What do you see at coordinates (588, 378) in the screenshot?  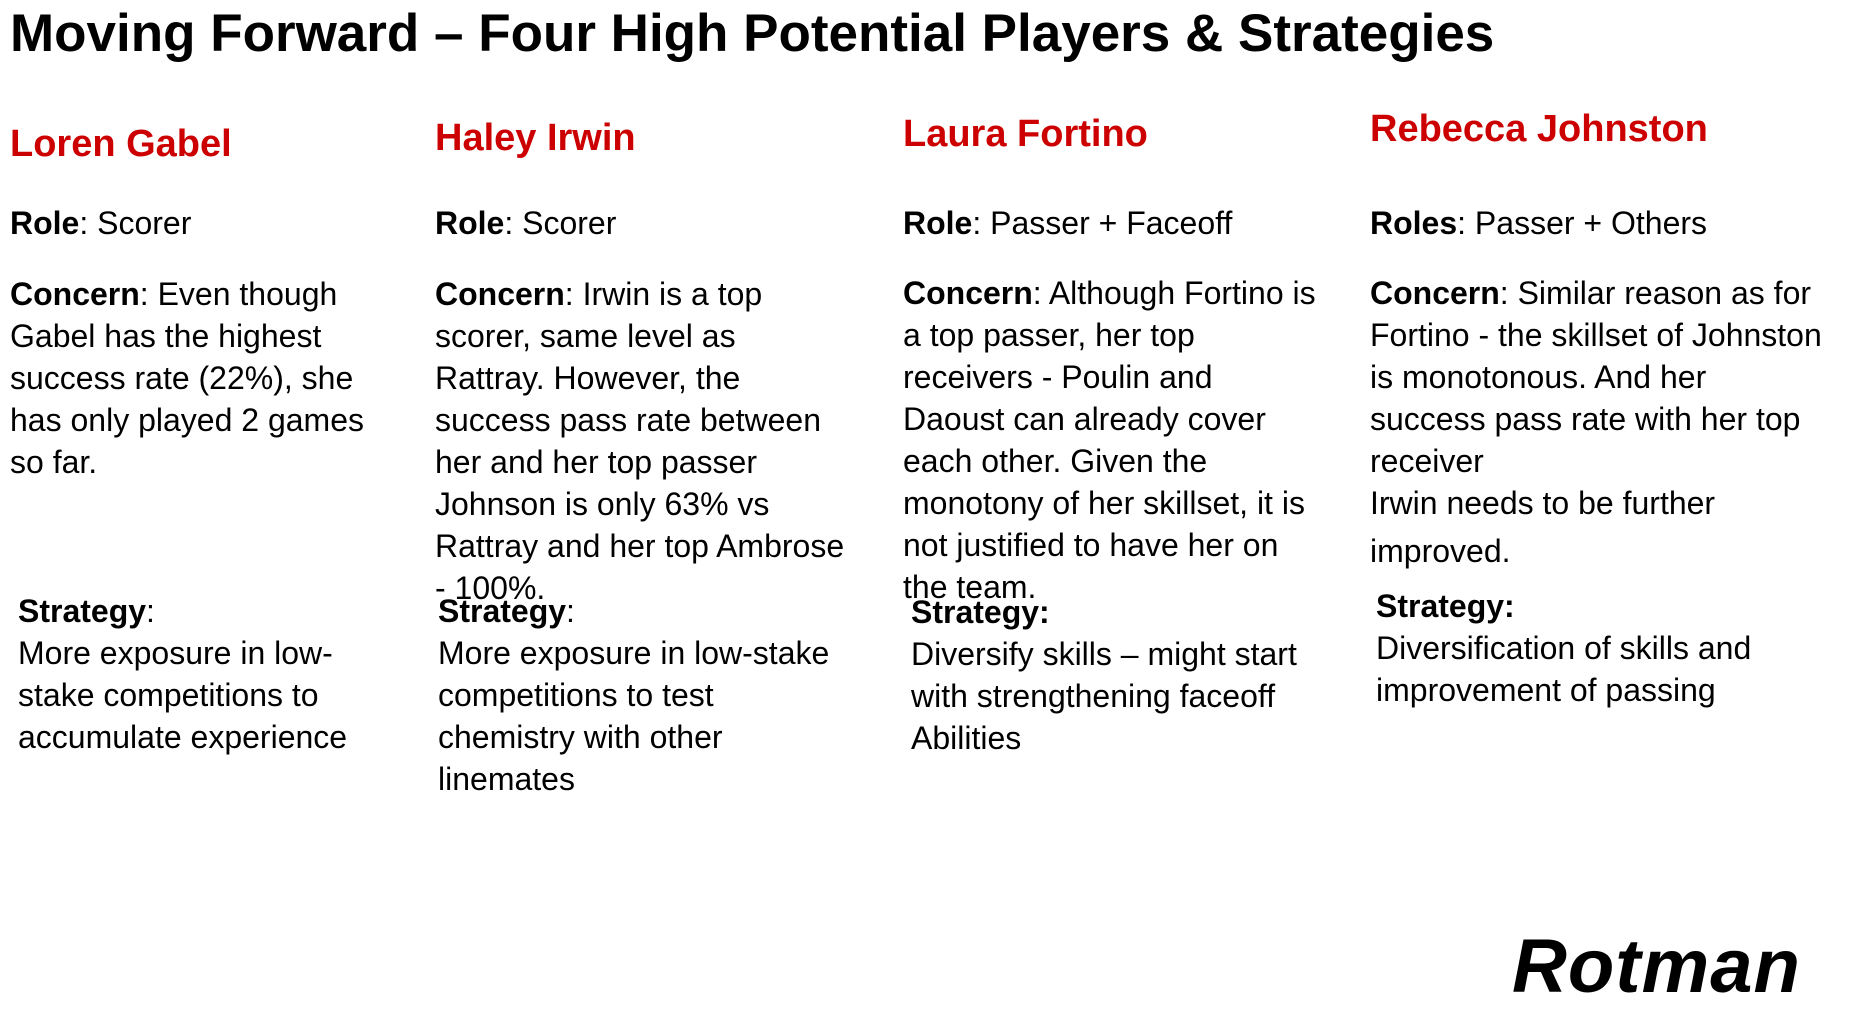 I see `concern-line: Rattray. However, the` at bounding box center [588, 378].